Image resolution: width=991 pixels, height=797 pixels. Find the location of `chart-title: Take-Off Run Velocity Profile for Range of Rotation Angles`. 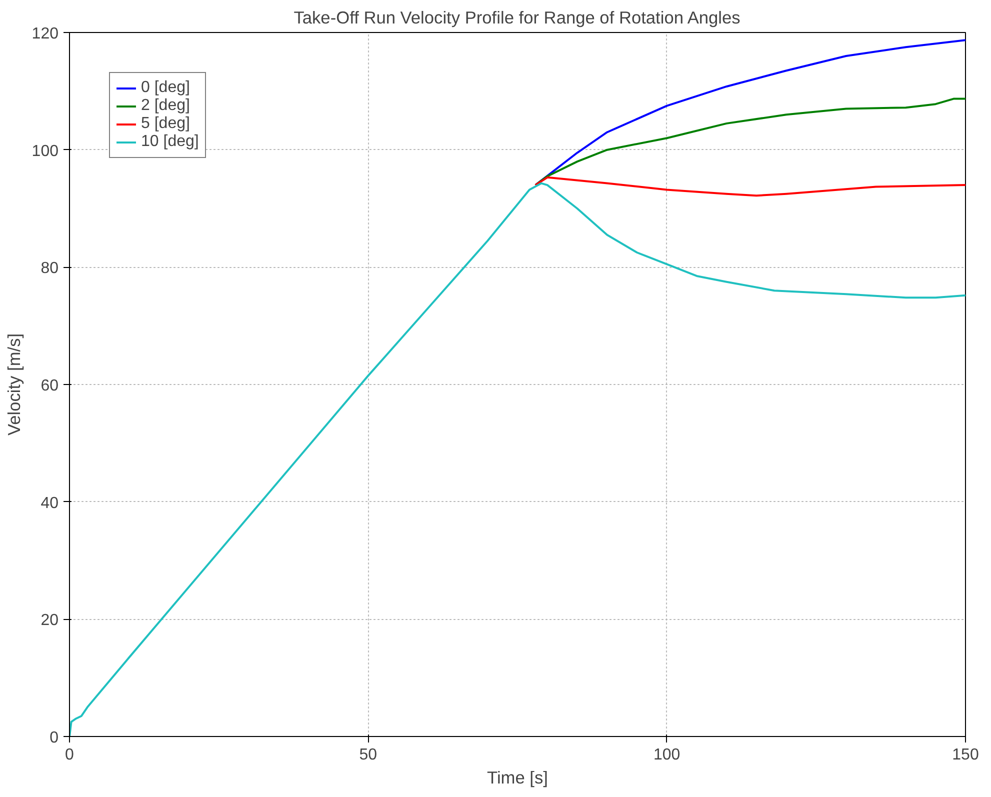

chart-title: Take-Off Run Velocity Profile for Range of Rotation Angles is located at coordinates (517, 18).